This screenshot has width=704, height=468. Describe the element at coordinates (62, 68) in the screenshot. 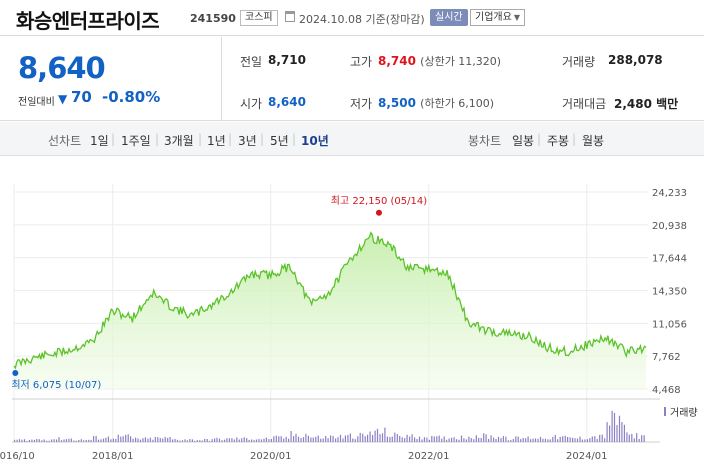

I see `current-price: 8,640` at that location.